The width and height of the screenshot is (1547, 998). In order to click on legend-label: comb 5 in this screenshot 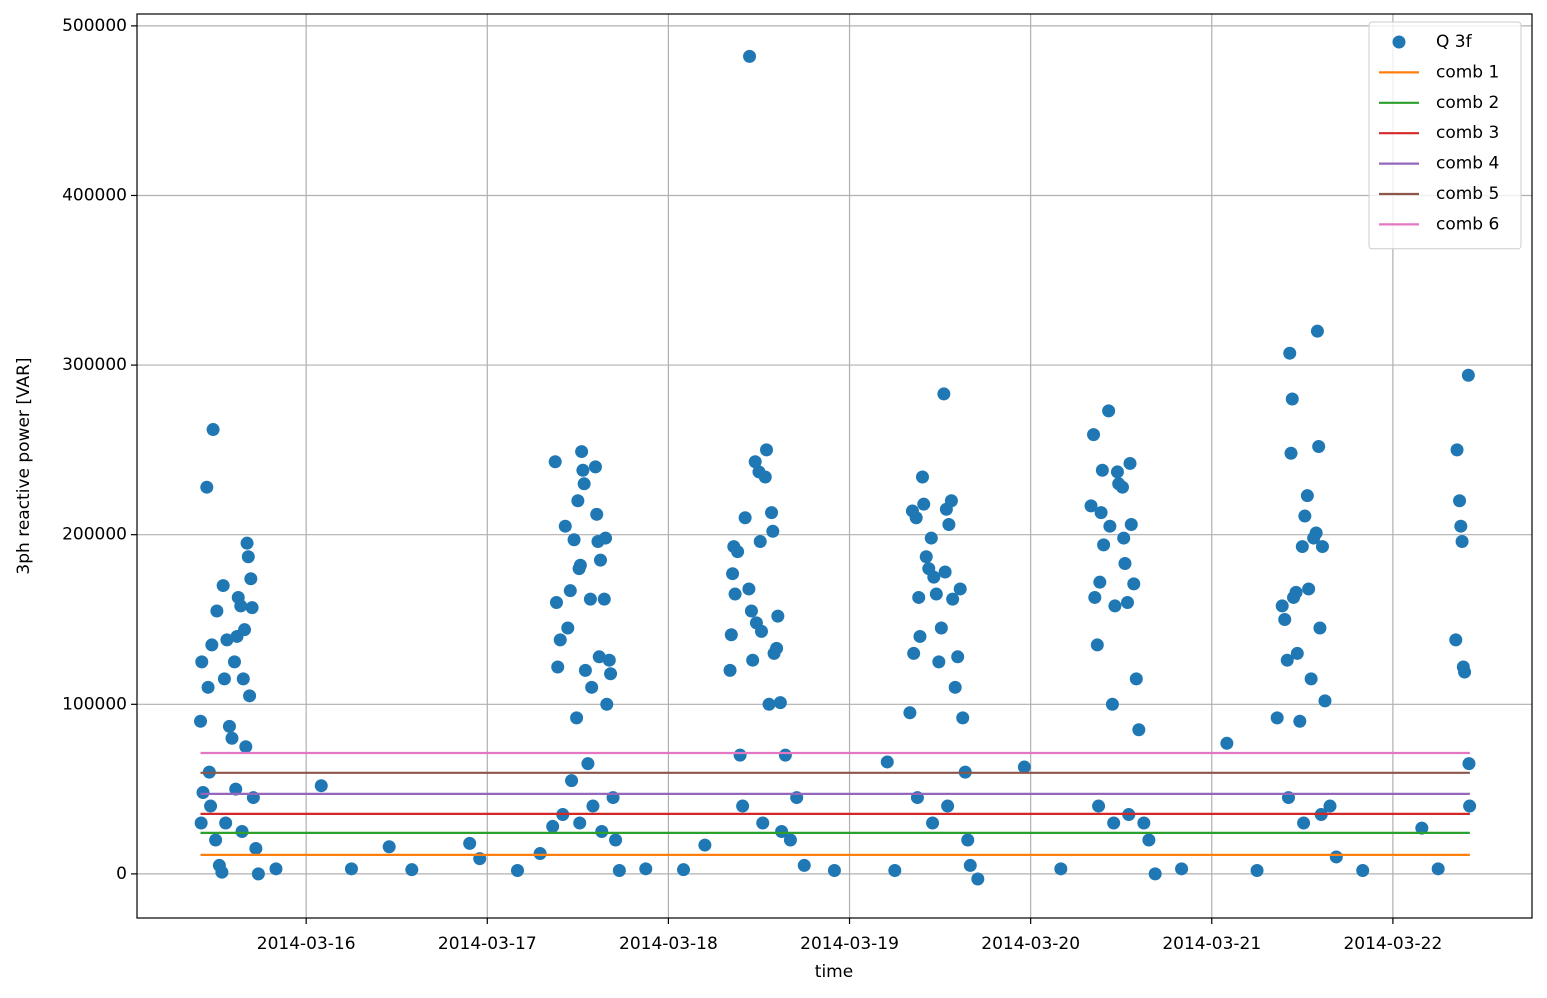, I will do `click(1467, 194)`.